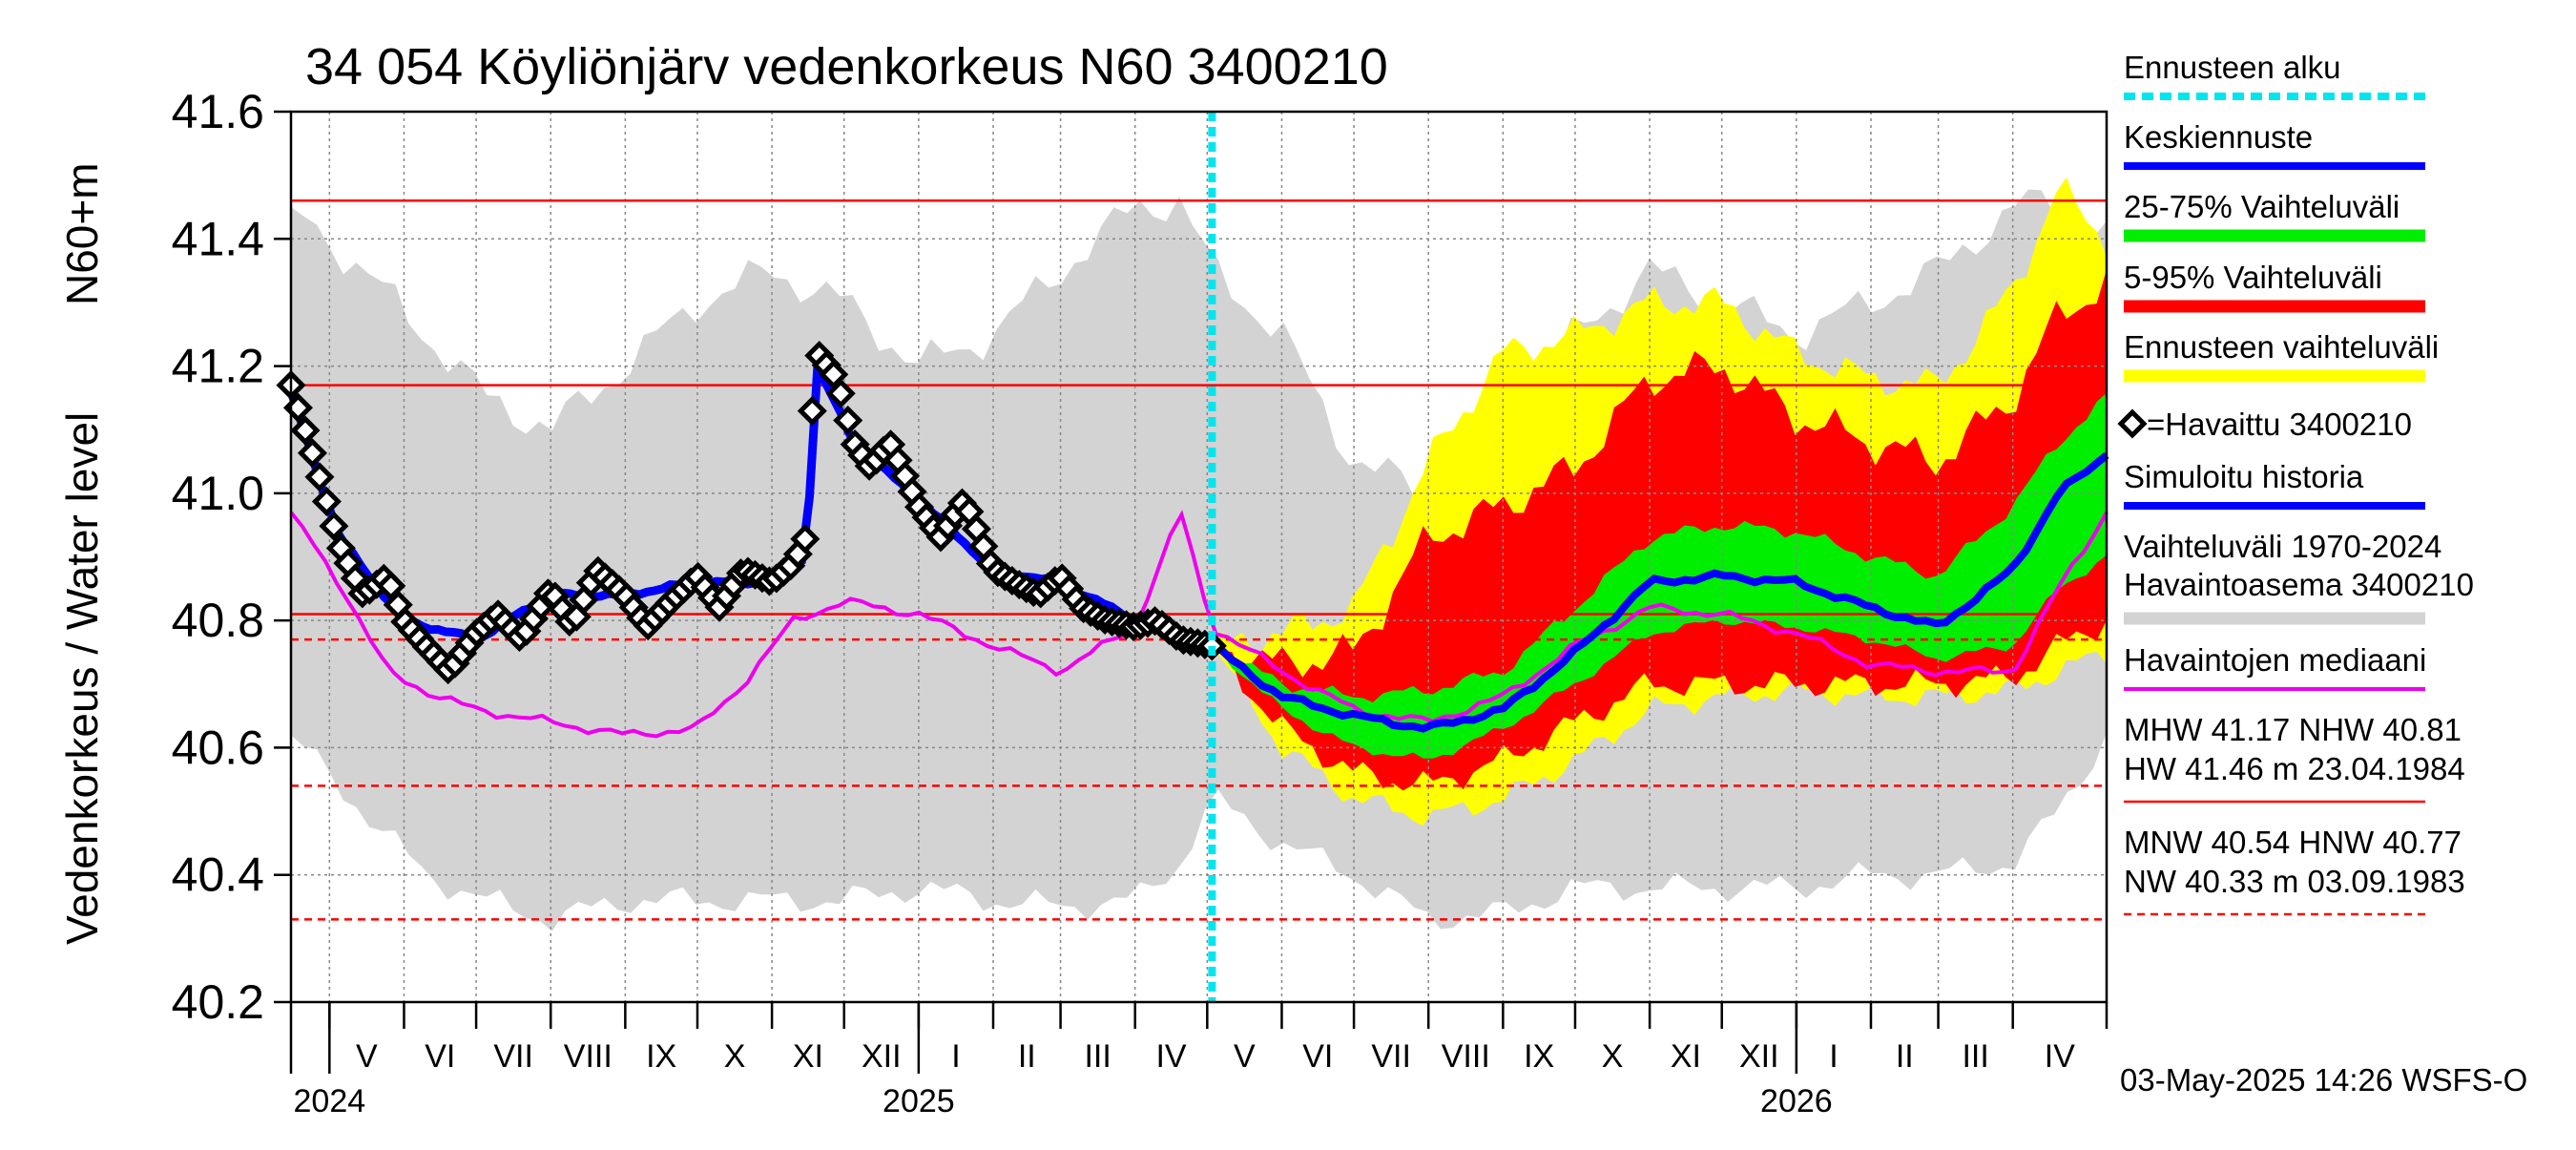 The image size is (2576, 1150). What do you see at coordinates (2279, 424) in the screenshot?
I see `legend-observed-label: =Havaittu 3400210` at bounding box center [2279, 424].